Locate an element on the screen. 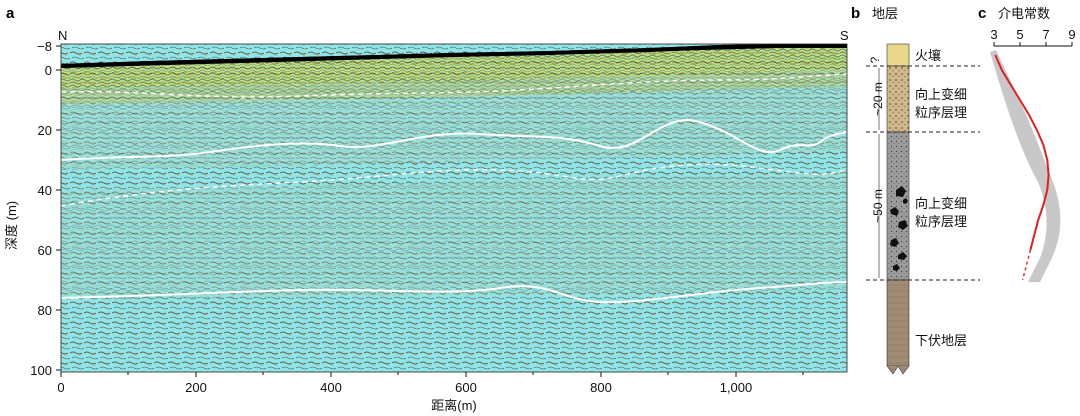 The height and width of the screenshot is (416, 1080). x-tick-label: 1,000 is located at coordinates (736, 387).